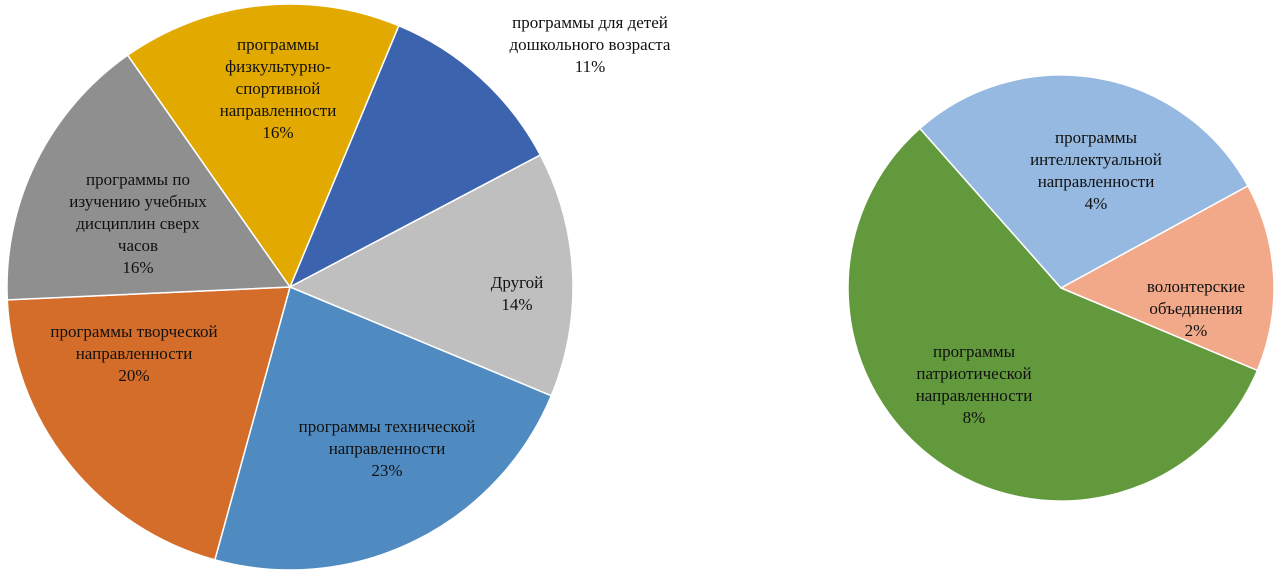 The image size is (1277, 570). Describe the element at coordinates (516, 304) in the screenshot. I see `slice-value-label: 14%` at that location.